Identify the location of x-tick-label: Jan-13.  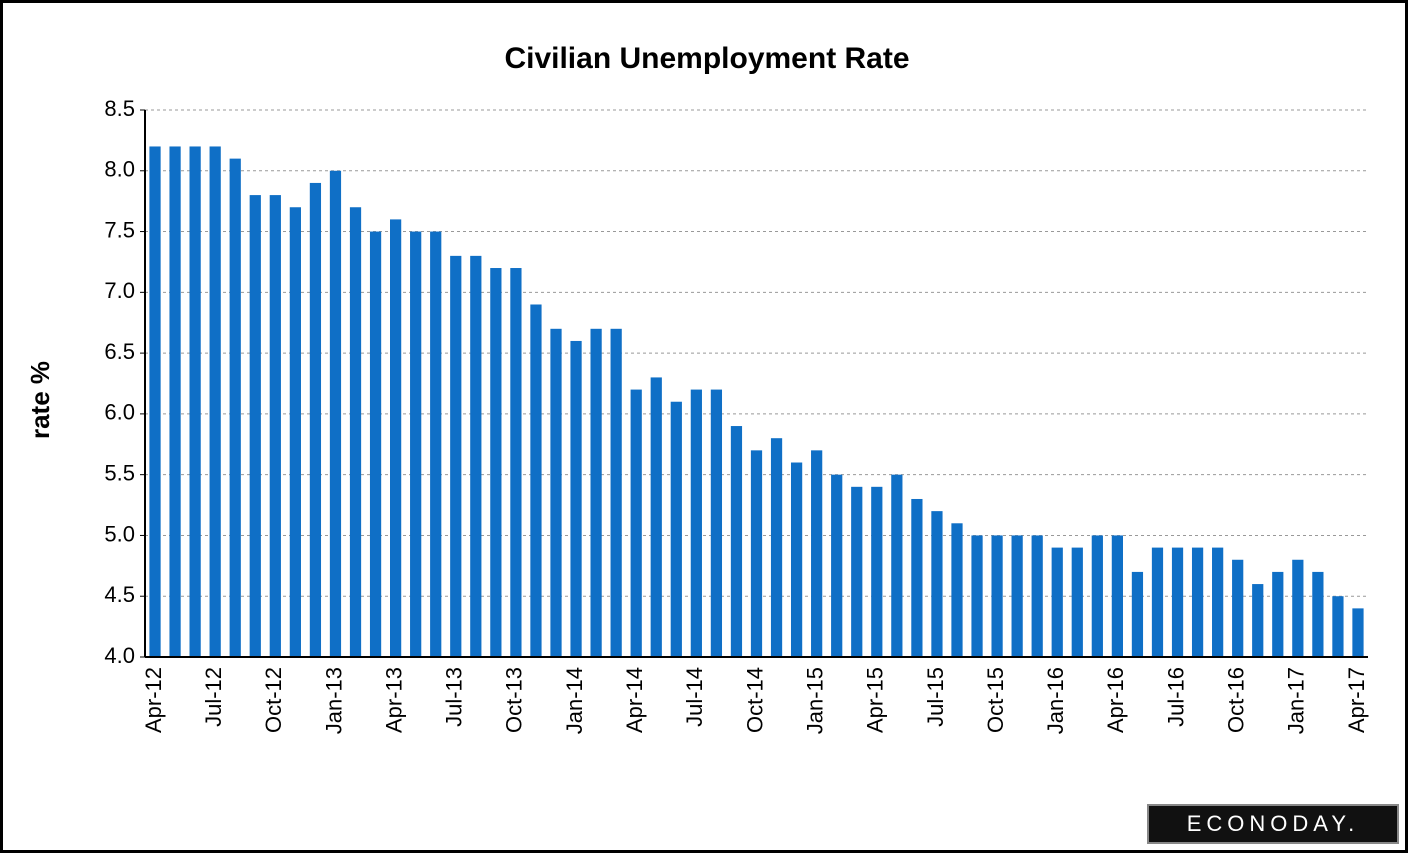
(333, 700).